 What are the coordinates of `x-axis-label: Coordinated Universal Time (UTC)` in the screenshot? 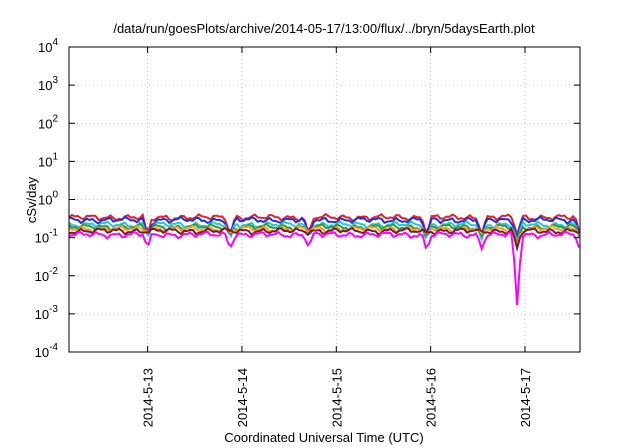 It's located at (323, 437).